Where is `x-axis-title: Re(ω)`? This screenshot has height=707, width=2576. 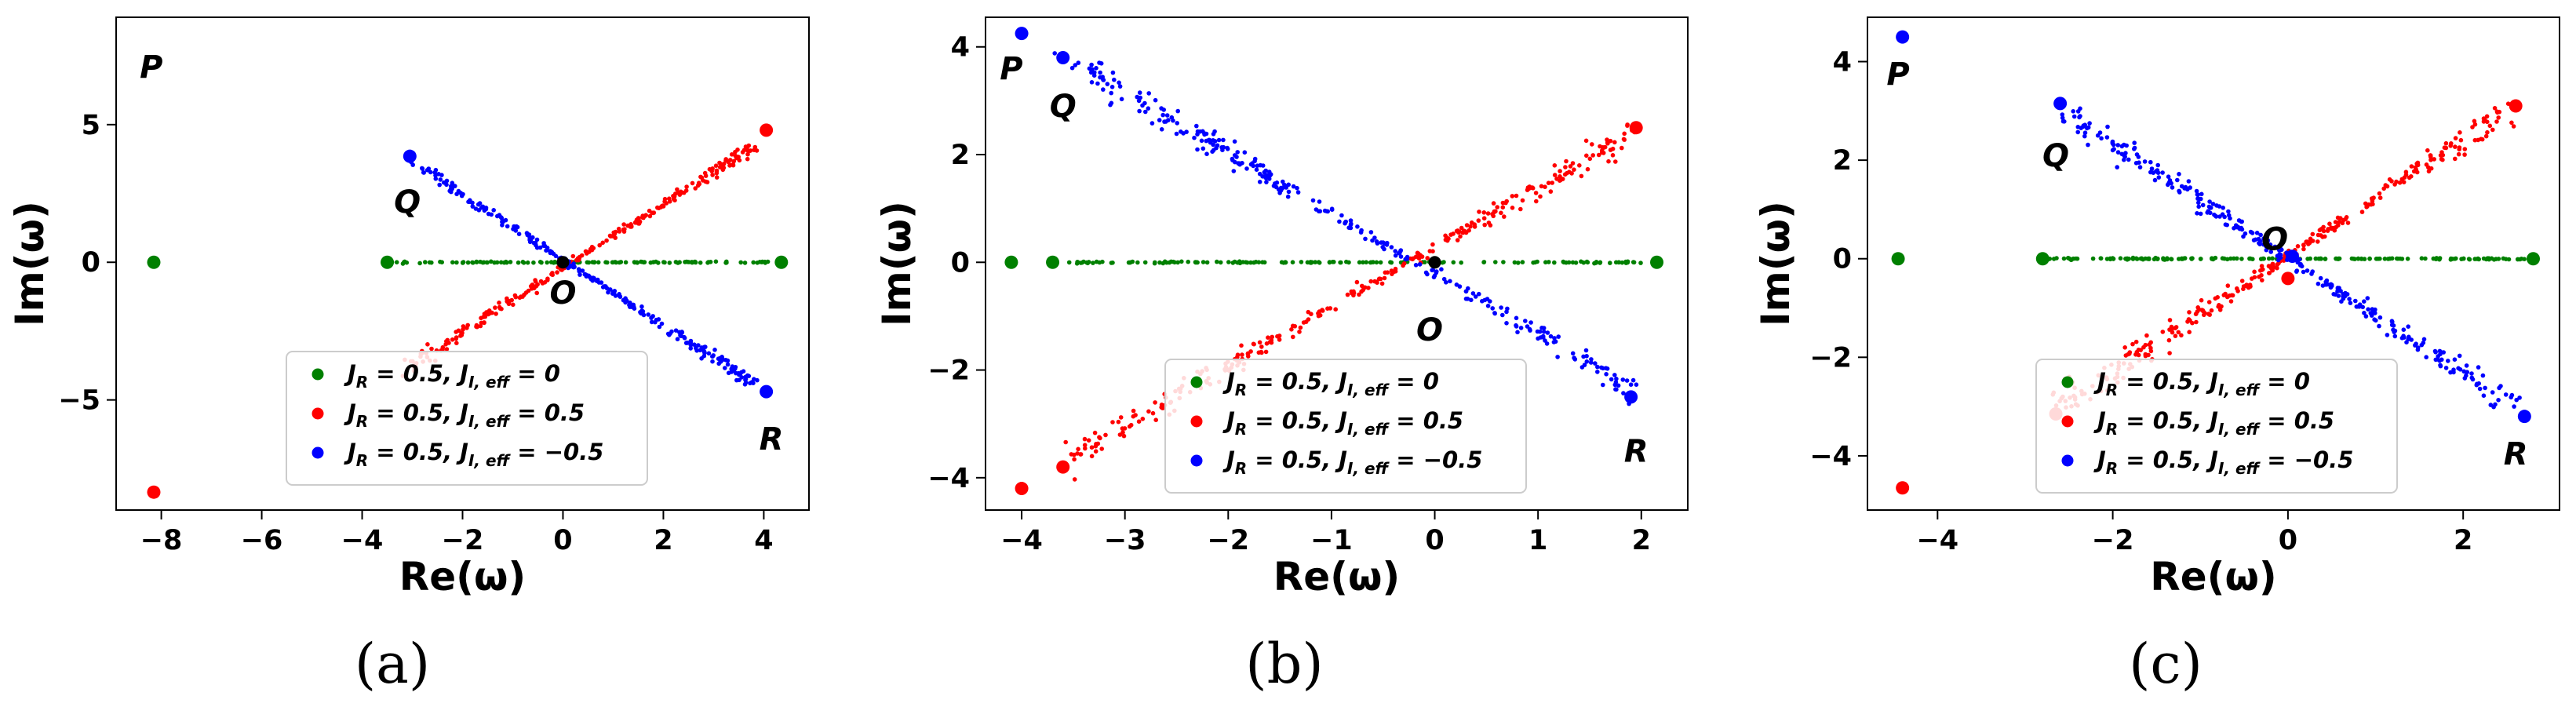
x-axis-title: Re(ω) is located at coordinates (2213, 576).